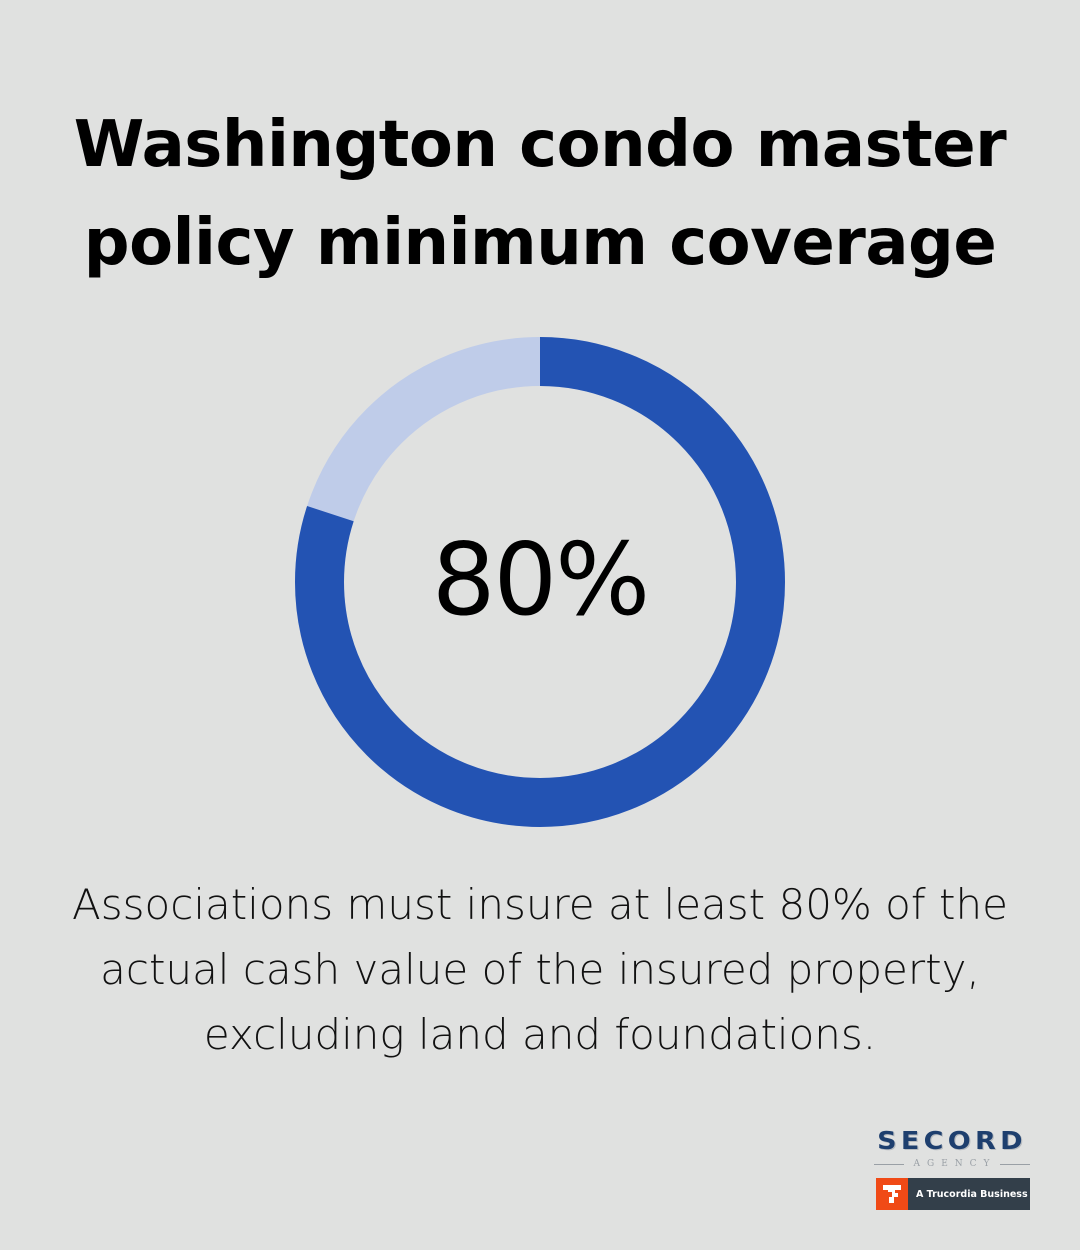 This screenshot has width=1080, height=1250. Describe the element at coordinates (952, 1140) in the screenshot. I see `company-name: SECORD` at that location.